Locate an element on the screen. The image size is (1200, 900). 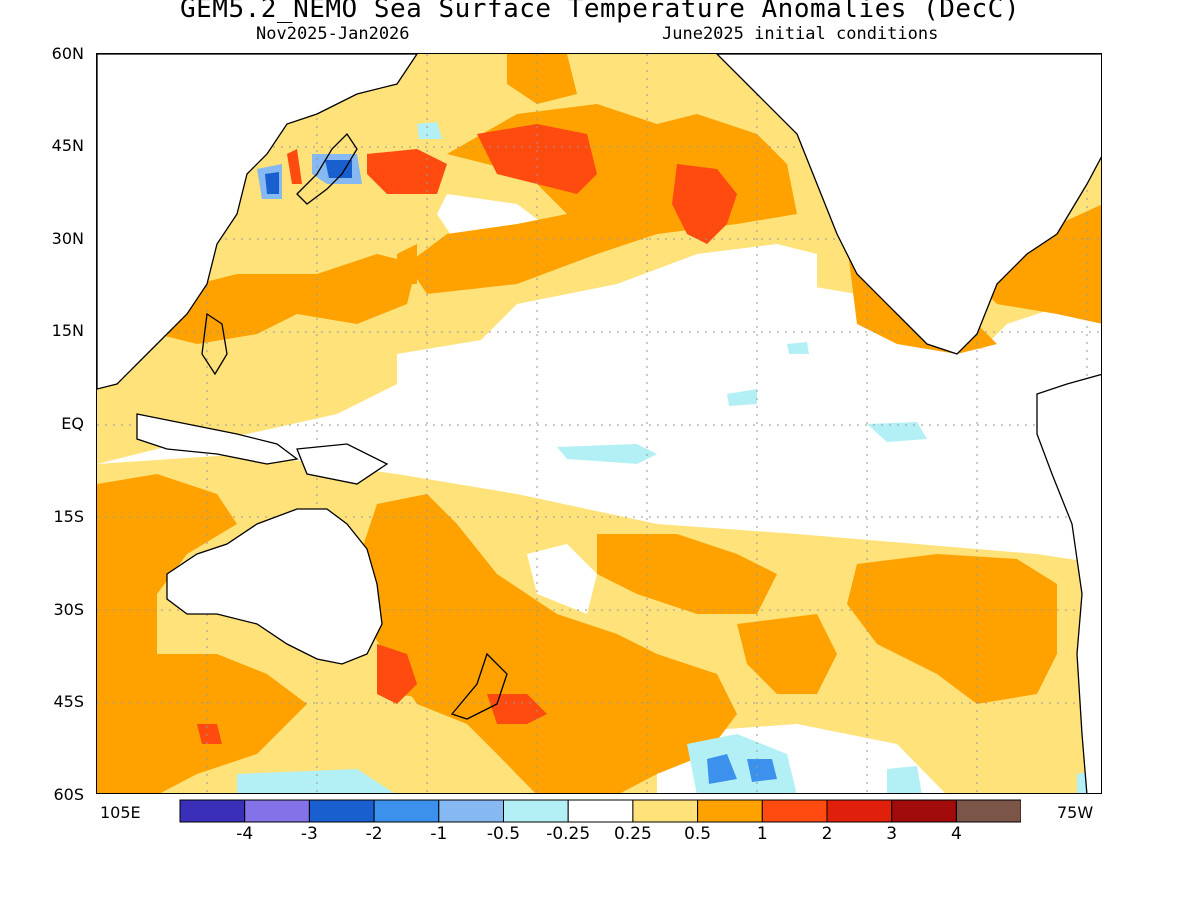
lon-label-105e: 105E is located at coordinates (120, 812).